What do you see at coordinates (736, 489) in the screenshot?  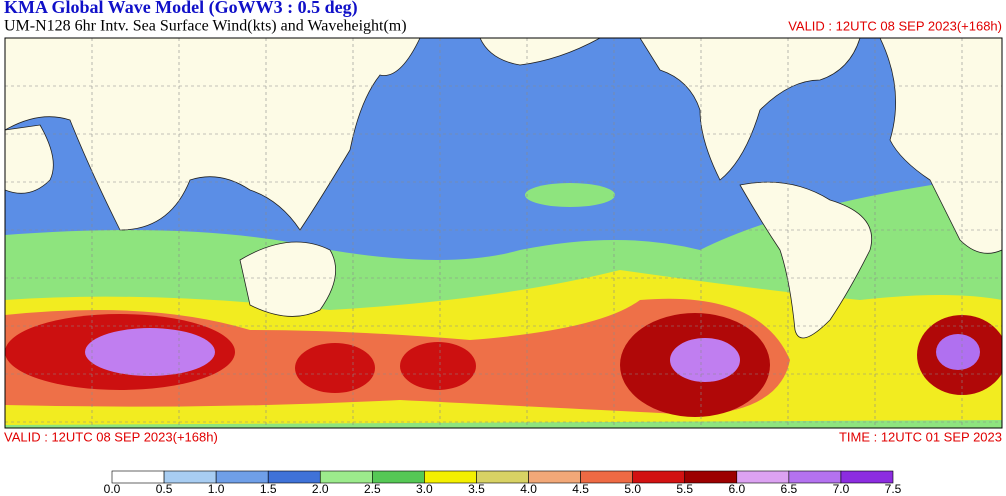 I see `colorbar-label: 6.0` at bounding box center [736, 489].